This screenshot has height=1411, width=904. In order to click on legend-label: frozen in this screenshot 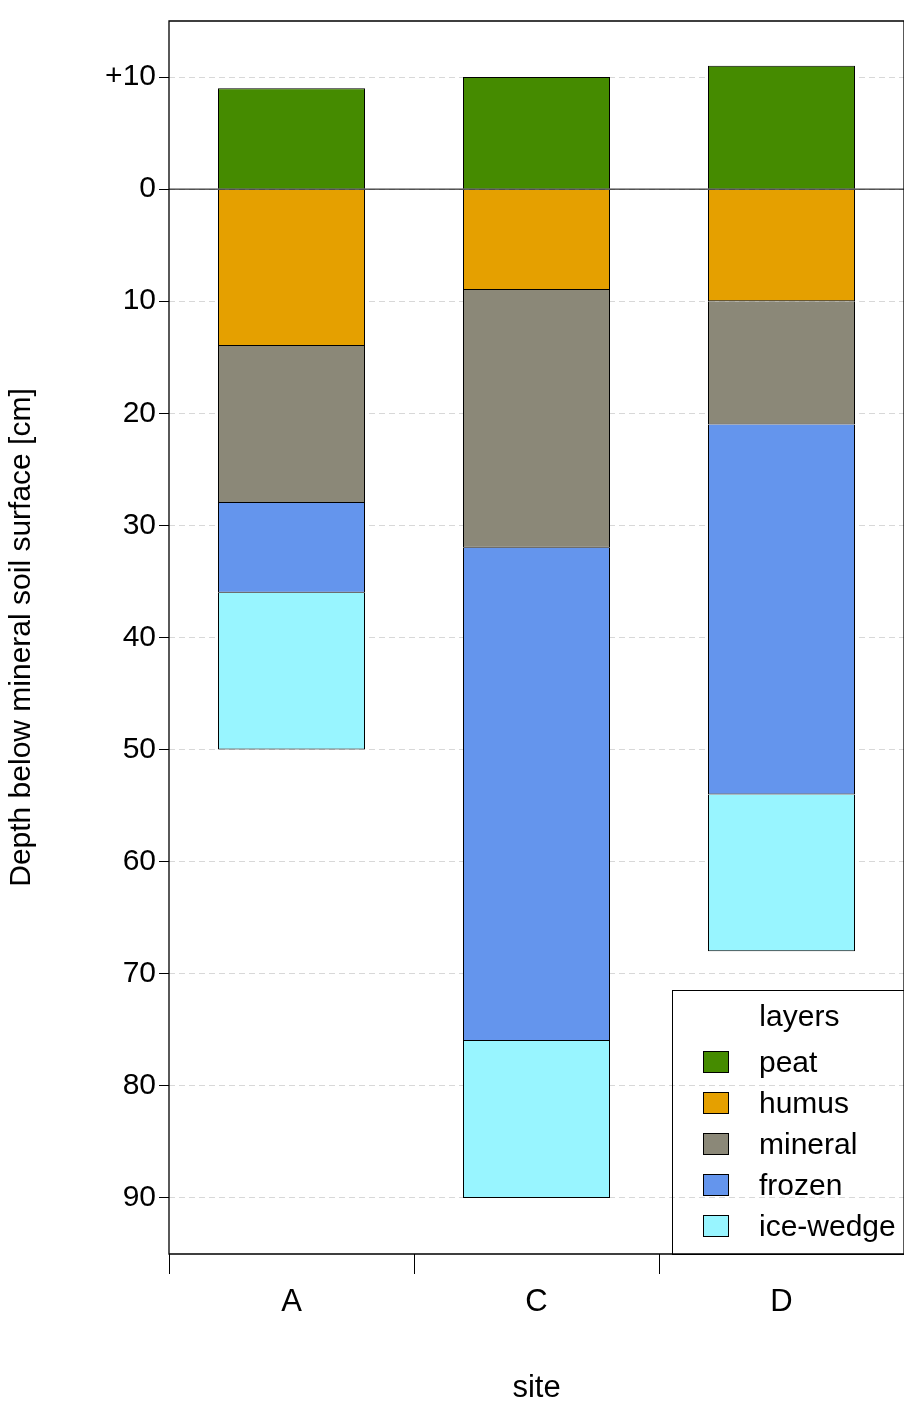, I will do `click(801, 1184)`.